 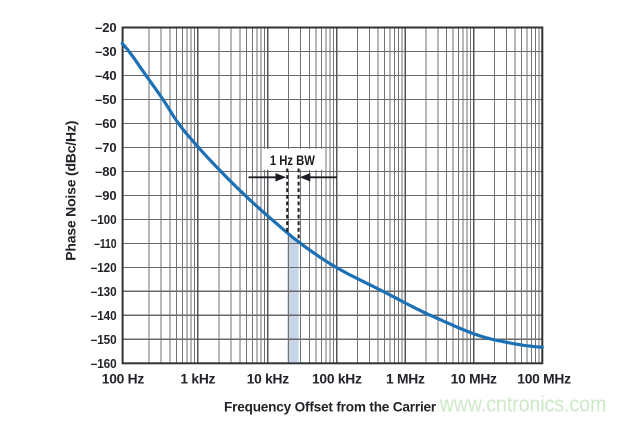 I want to click on svg-text: –130, so click(x=104, y=291).